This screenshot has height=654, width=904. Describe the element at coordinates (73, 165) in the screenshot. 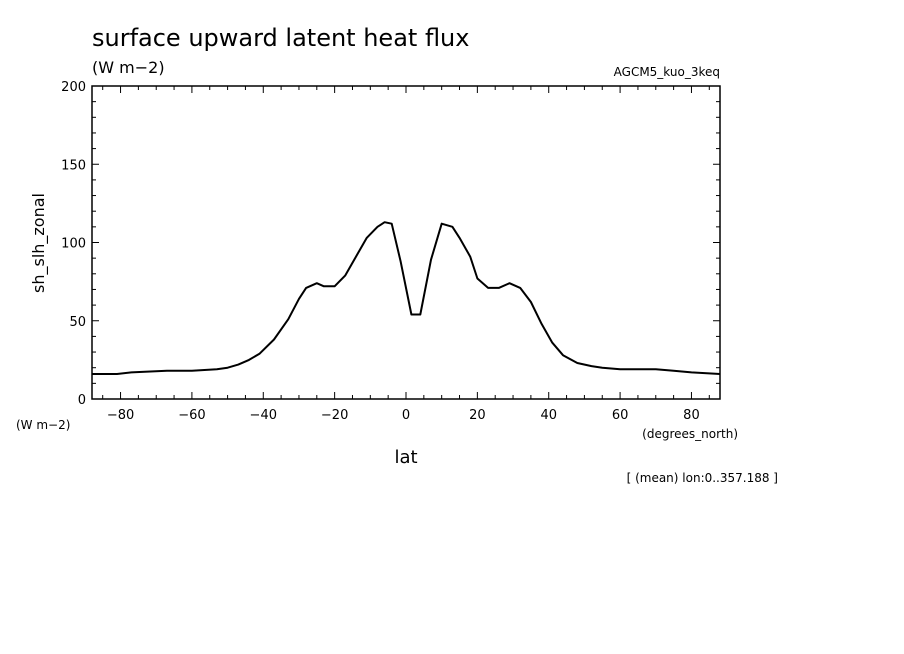

I see `y-tick-label: 150` at that location.